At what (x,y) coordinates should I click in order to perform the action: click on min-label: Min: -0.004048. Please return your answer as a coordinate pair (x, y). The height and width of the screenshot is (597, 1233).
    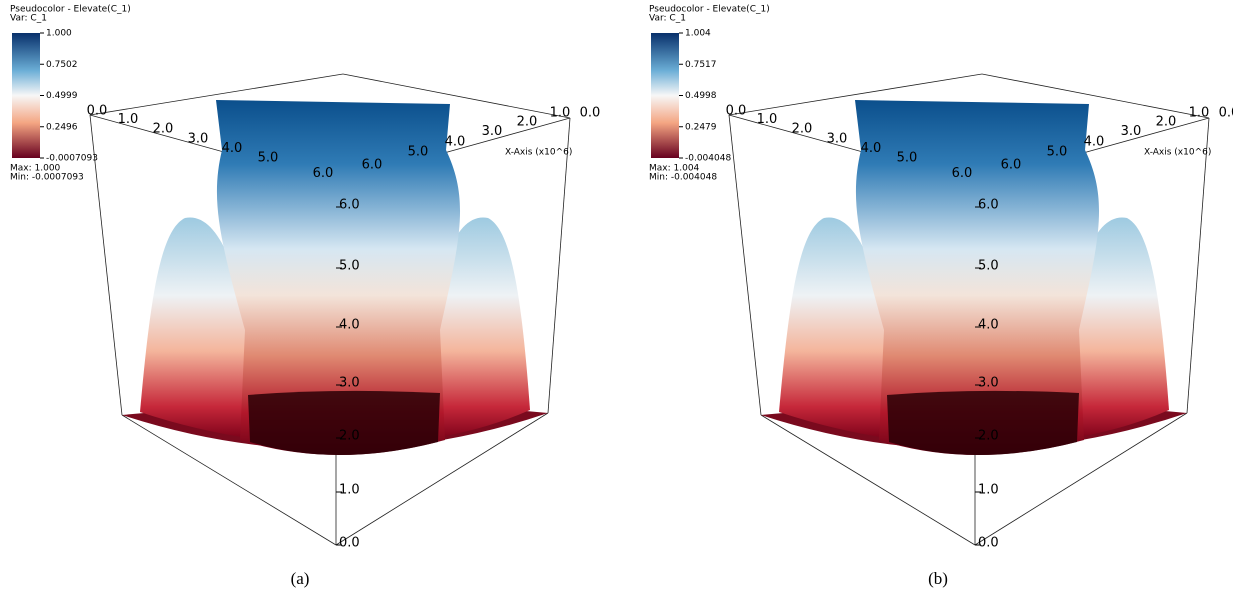
    Looking at the image, I should click on (683, 178).